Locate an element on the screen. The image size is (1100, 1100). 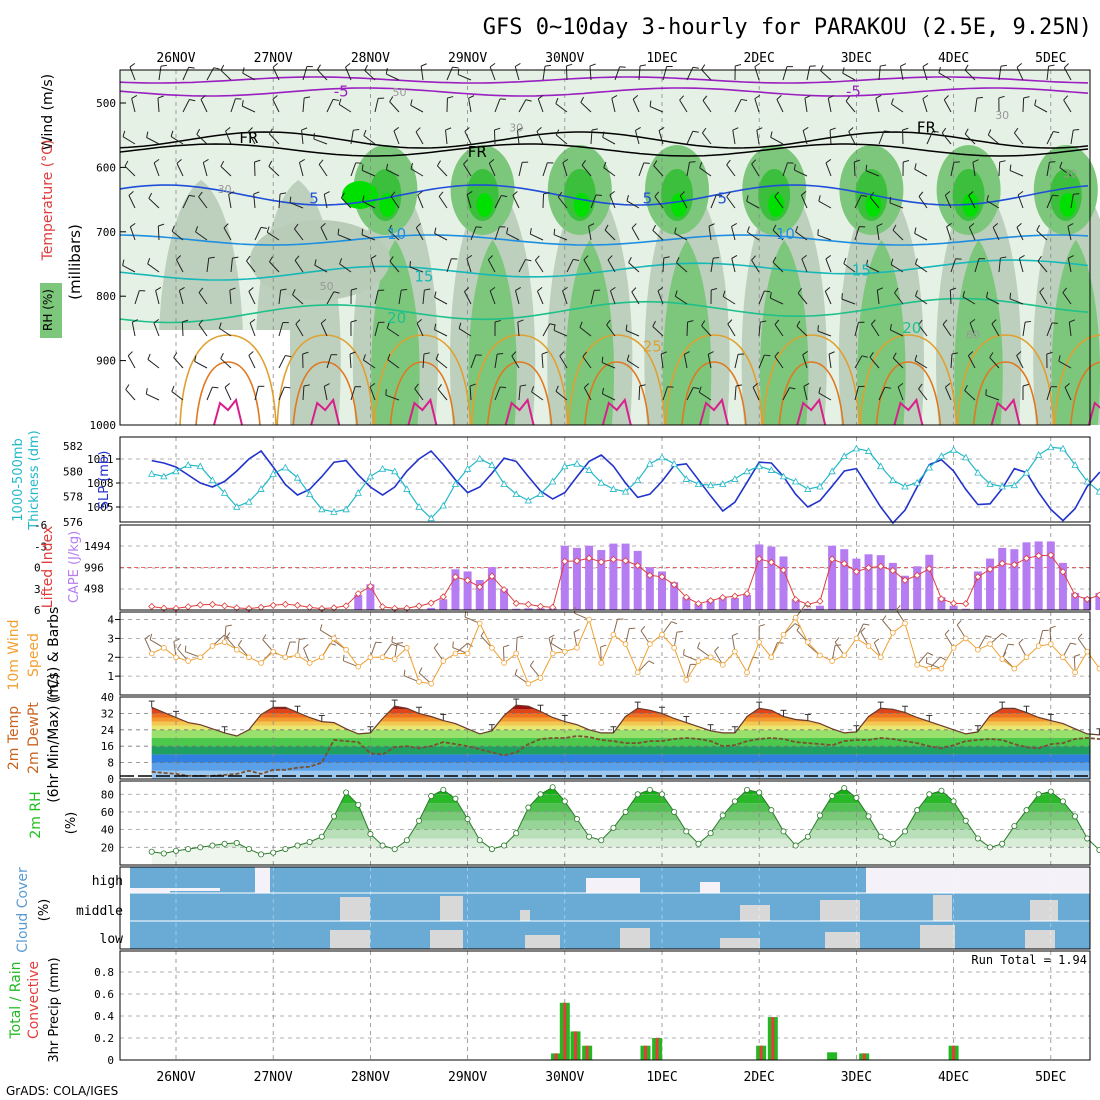
wind10m-panel: 1 2 3 4 10m Wind Speed (m/s) & Barbs is located at coordinates (553, 653).